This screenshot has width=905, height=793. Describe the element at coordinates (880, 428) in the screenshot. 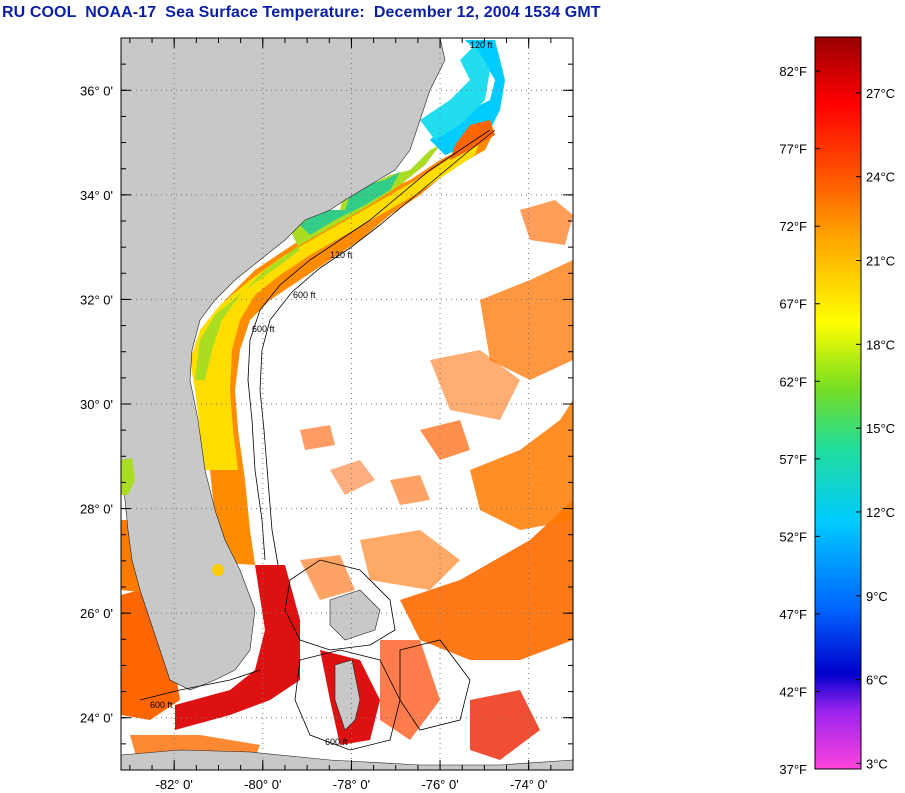

I see `celsius-label: 15°C` at that location.